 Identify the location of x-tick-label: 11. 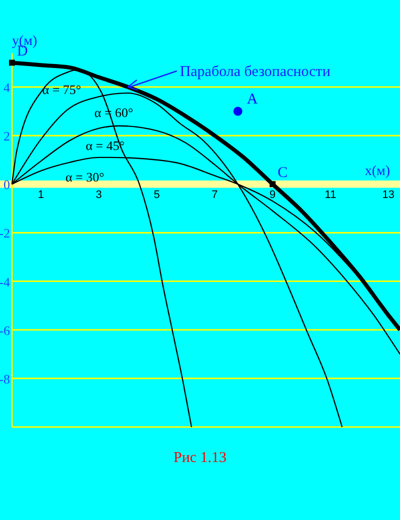
(330, 195).